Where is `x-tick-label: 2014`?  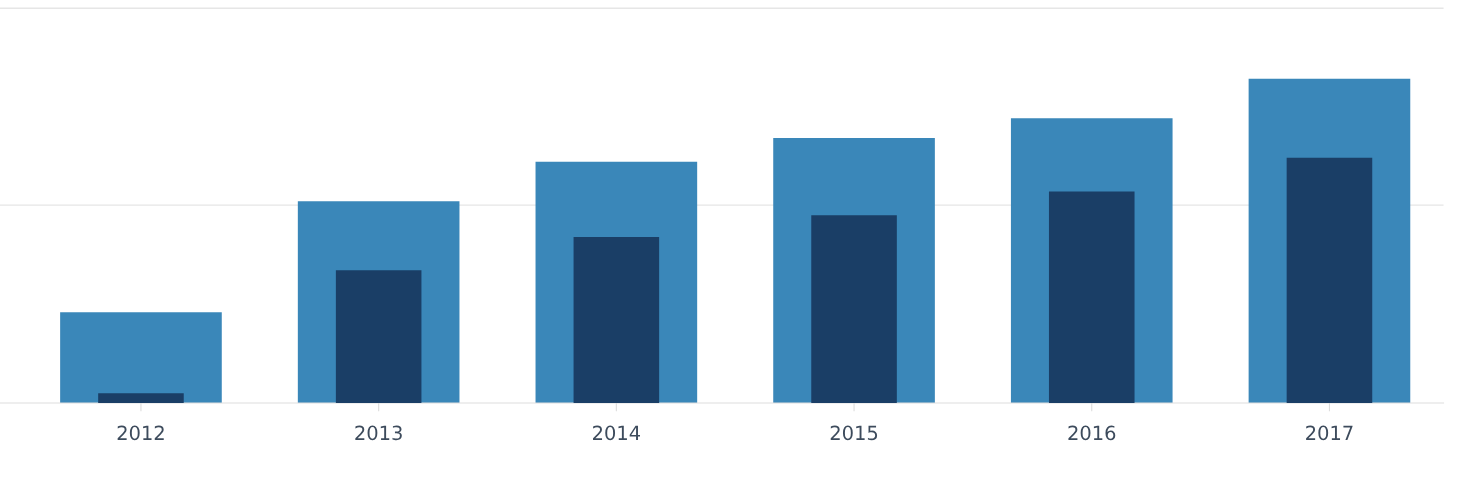 x-tick-label: 2014 is located at coordinates (616, 433).